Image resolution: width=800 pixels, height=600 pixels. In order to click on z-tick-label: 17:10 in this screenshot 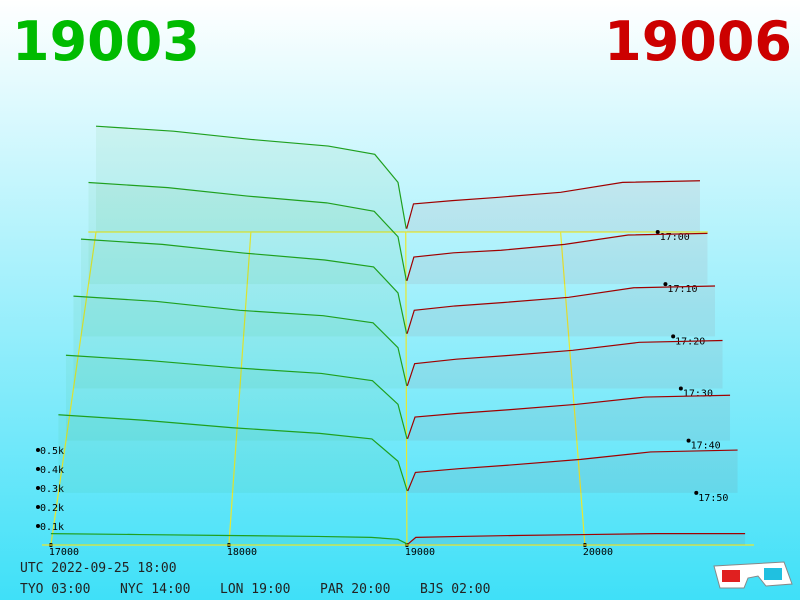, I will do `click(682, 289)`.